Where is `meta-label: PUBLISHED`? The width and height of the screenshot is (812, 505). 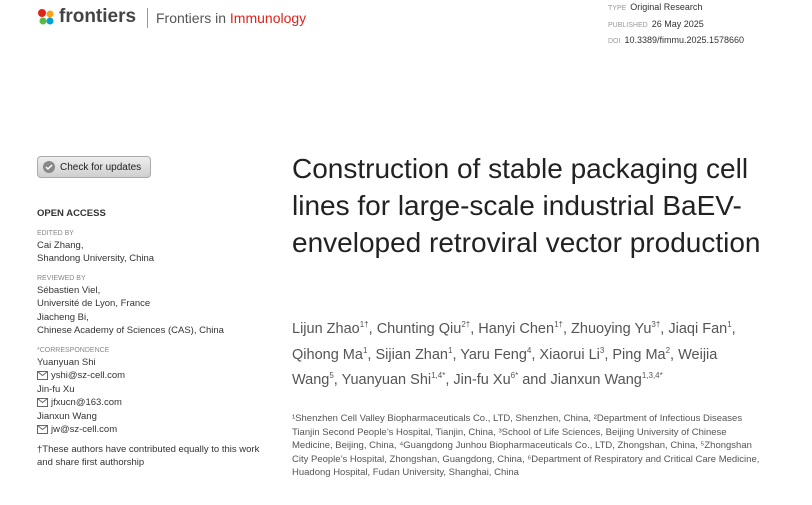
meta-label: PUBLISHED is located at coordinates (628, 25).